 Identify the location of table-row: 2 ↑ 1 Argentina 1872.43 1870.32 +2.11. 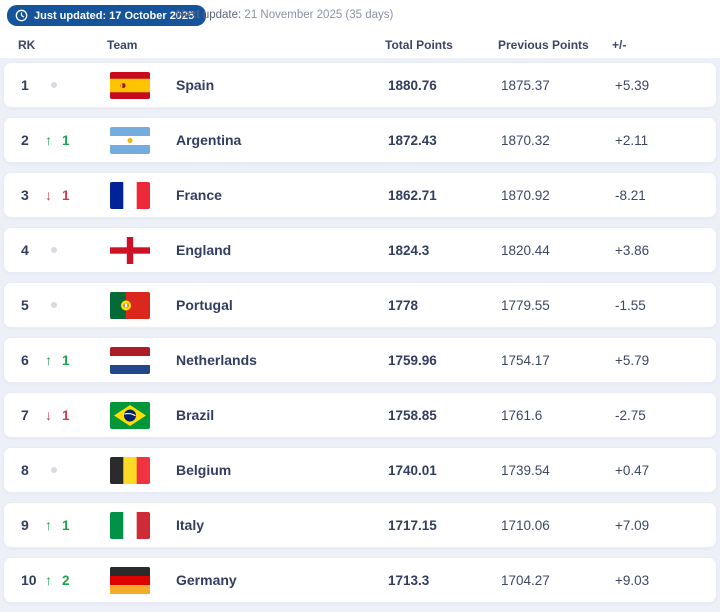
(360, 140).